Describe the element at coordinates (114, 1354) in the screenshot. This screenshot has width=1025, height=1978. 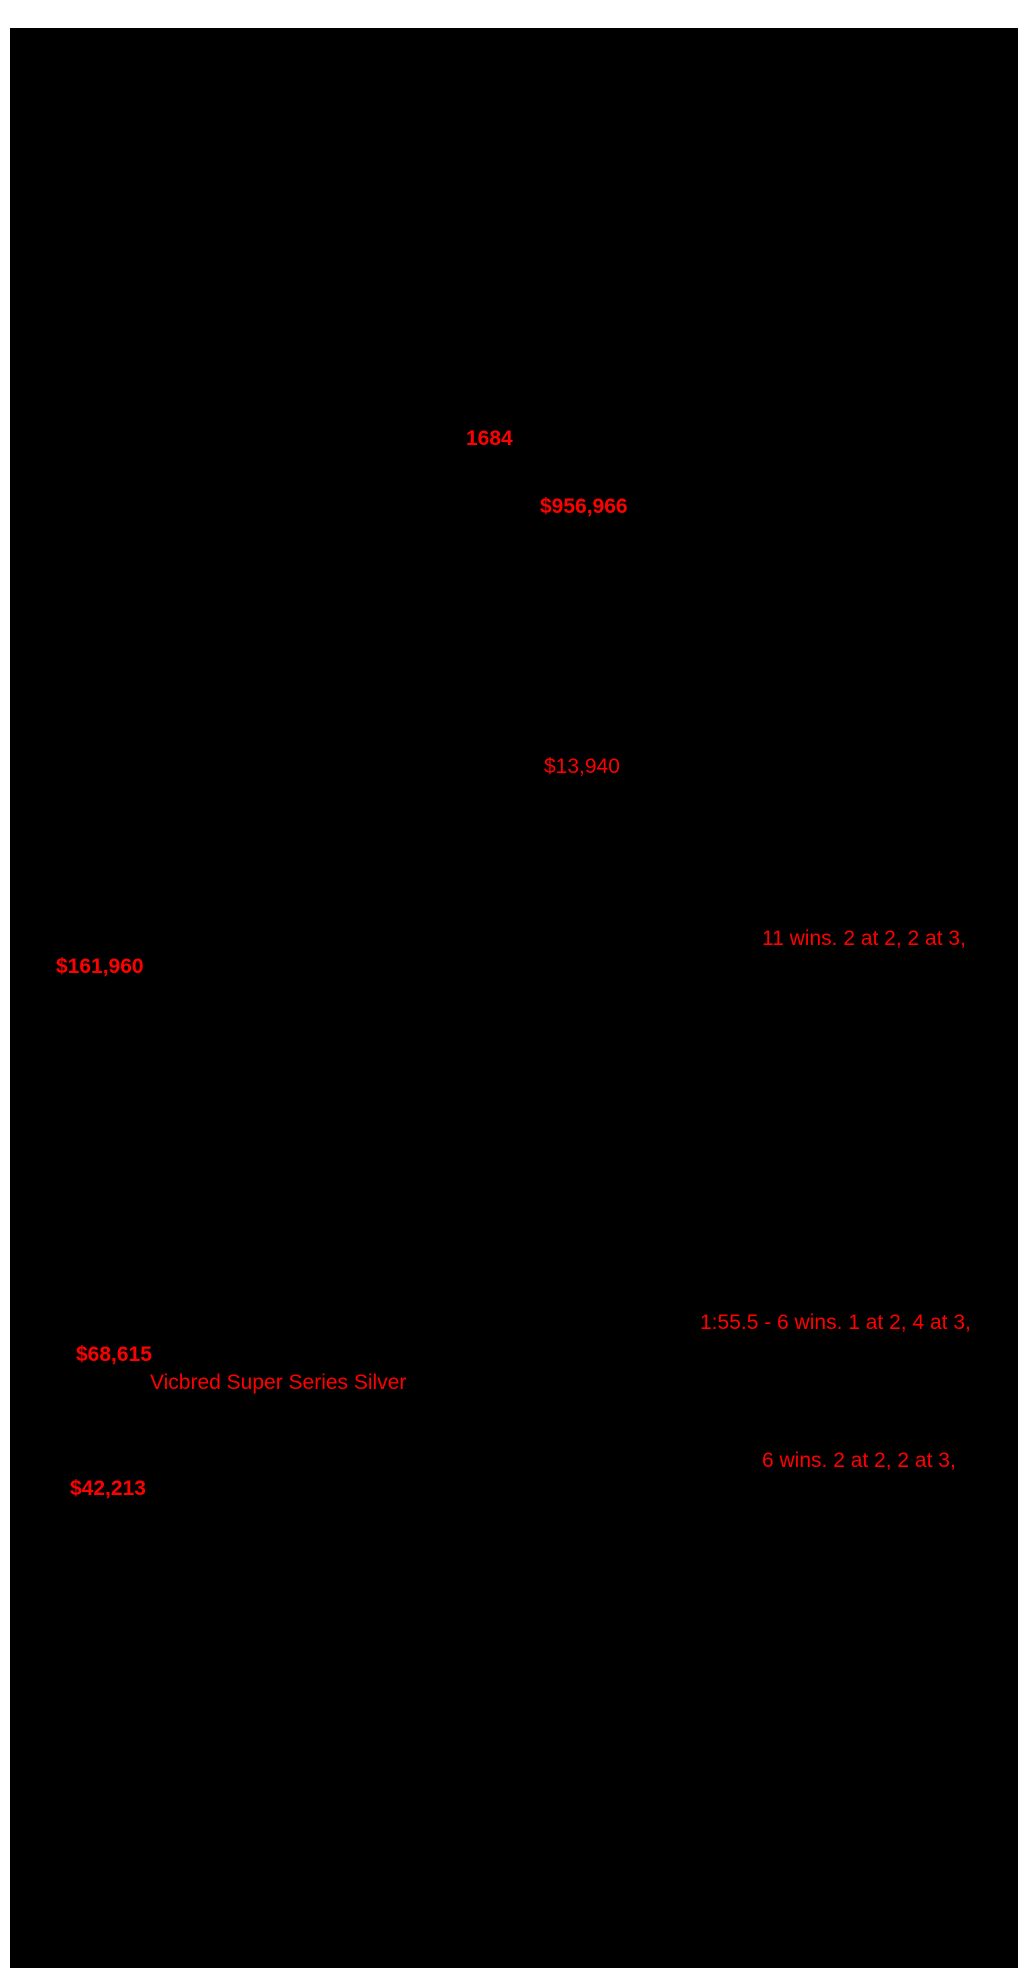
I see `annotation-earnings-68615: $68,615` at that location.